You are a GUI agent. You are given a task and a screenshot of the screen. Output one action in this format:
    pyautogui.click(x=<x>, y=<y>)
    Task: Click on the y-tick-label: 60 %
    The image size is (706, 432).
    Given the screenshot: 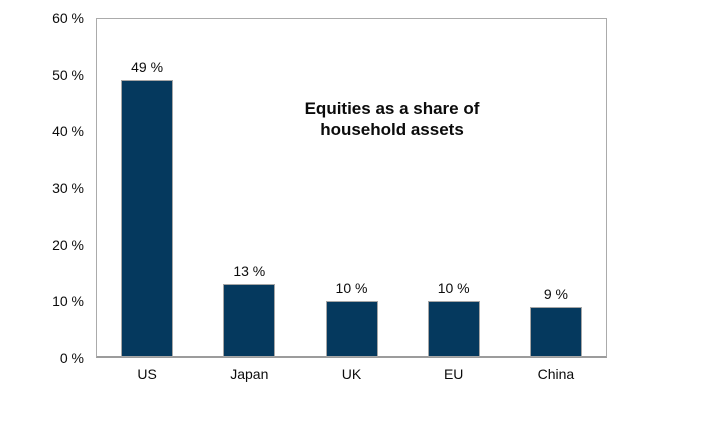 What is the action you would take?
    pyautogui.click(x=68, y=18)
    